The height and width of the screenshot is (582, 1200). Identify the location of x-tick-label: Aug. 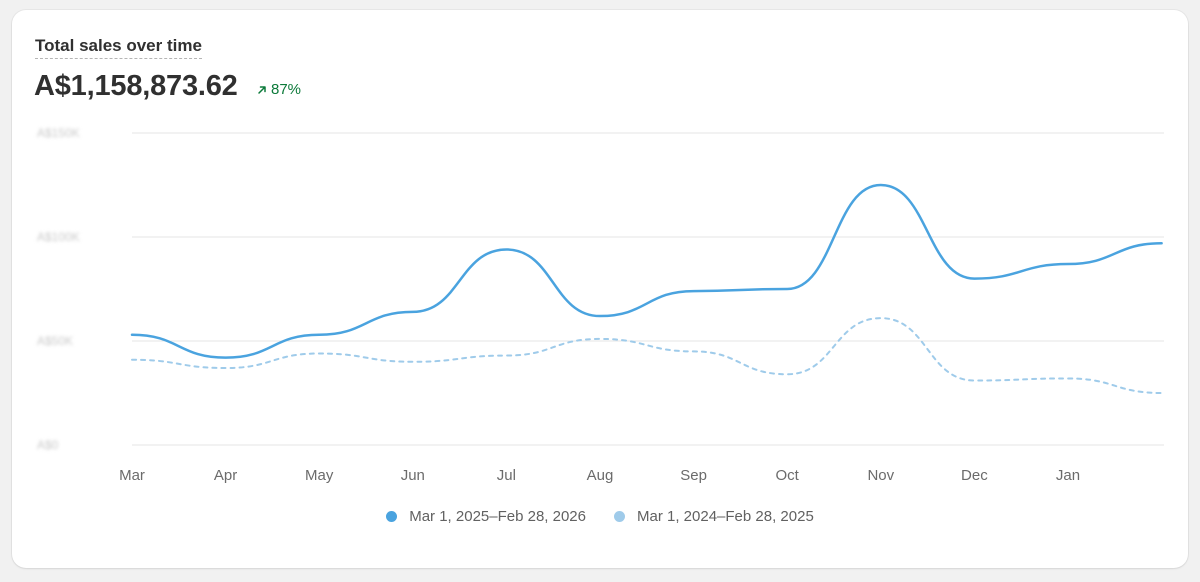
(600, 475).